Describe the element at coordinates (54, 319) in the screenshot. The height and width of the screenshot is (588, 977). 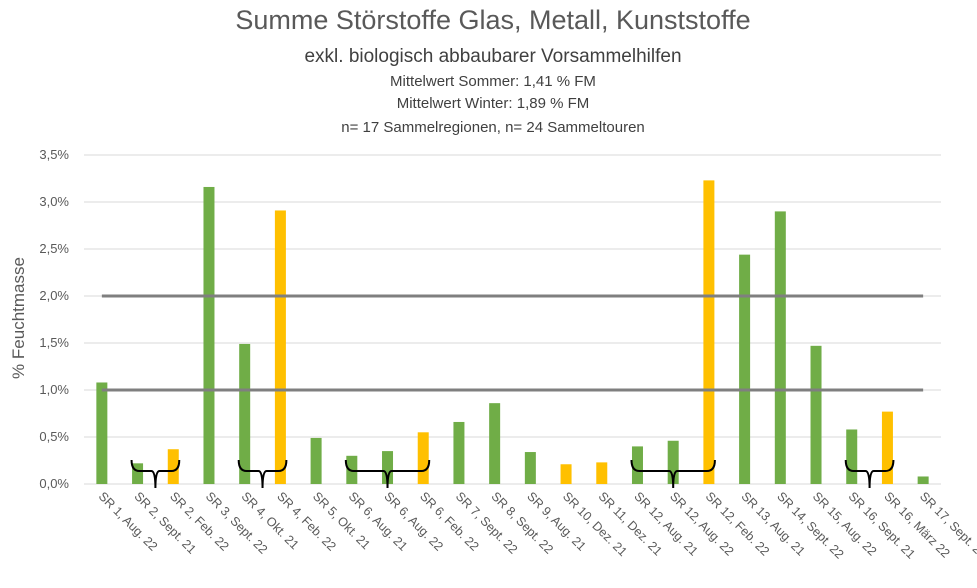
I see `y-axis-ticks: 0,0% 0,5% 1,0% 1,5% 2,0% 2,5% 3,0% 3,5%` at that location.